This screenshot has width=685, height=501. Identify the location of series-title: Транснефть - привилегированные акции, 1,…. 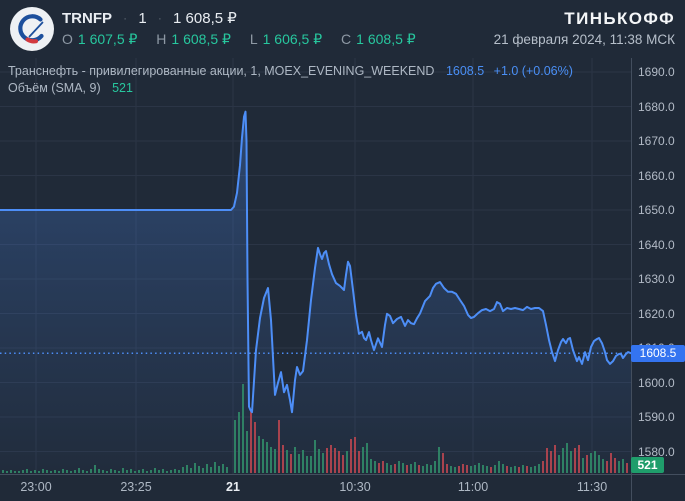
(221, 71).